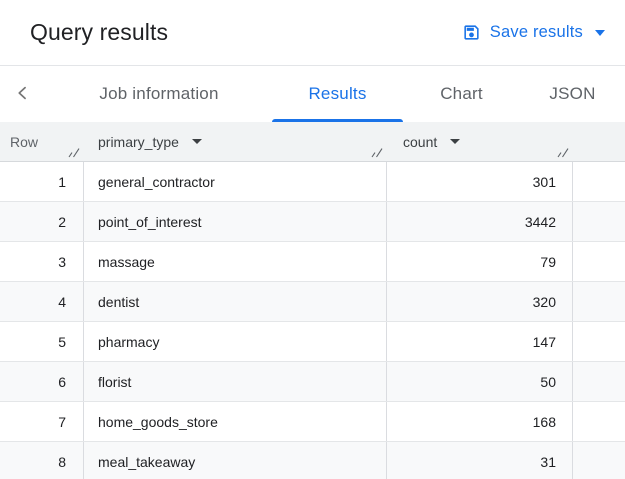 The width and height of the screenshot is (625, 479). I want to click on column-label: count, so click(420, 141).